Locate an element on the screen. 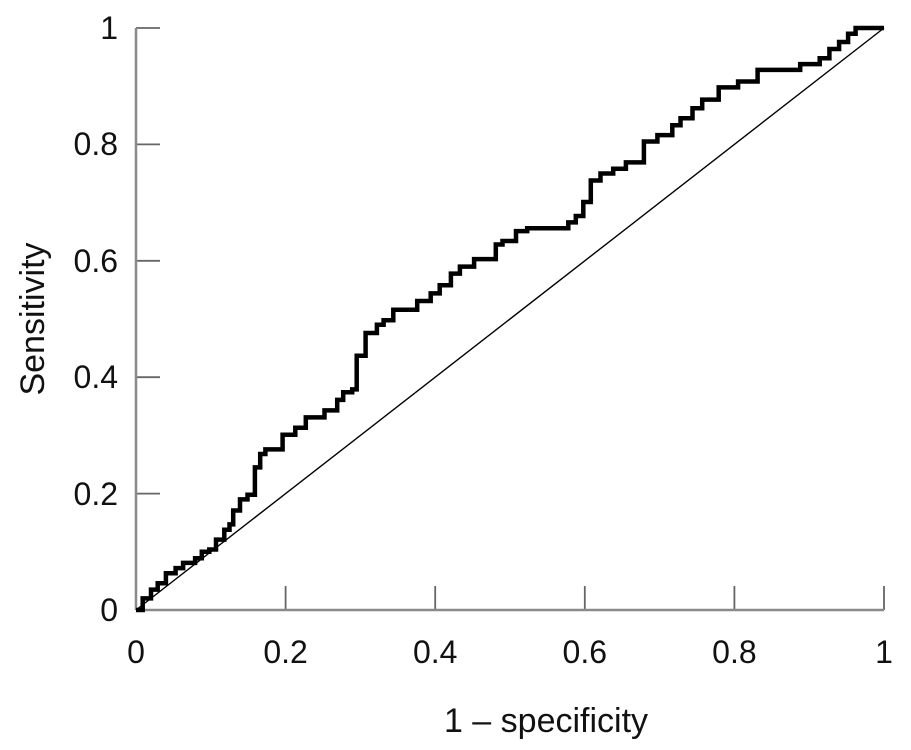 The width and height of the screenshot is (911, 750). x-tick-label: 0.8 is located at coordinates (734, 652).